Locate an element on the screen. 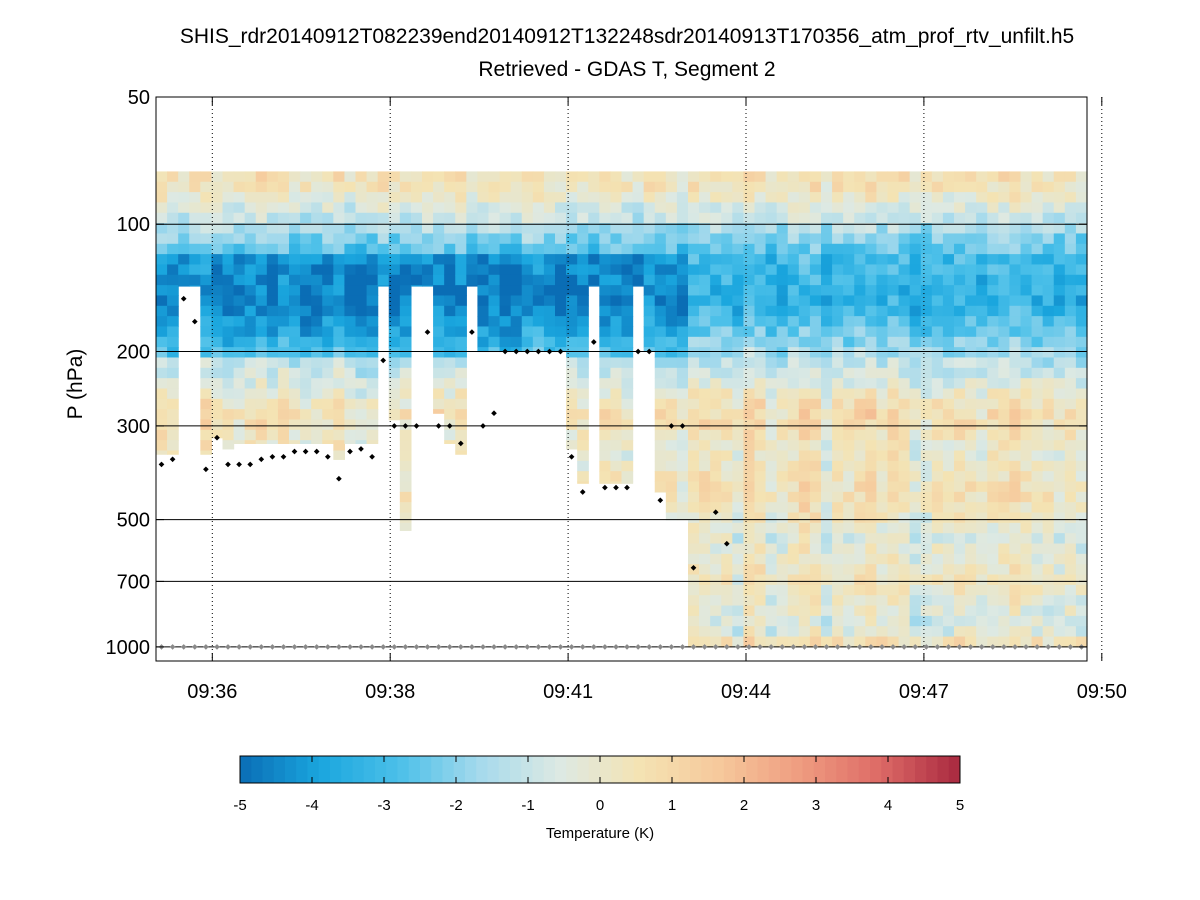 The image size is (1200, 900). colorbar-tick-label: -3 is located at coordinates (383, 805).